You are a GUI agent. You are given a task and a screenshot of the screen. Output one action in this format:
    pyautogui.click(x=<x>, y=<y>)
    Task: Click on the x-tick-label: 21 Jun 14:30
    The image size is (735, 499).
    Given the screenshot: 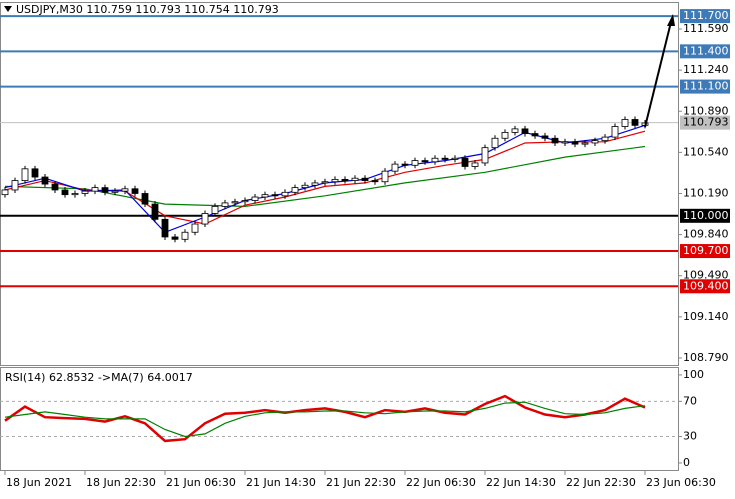 What is the action you would take?
    pyautogui.click(x=281, y=482)
    